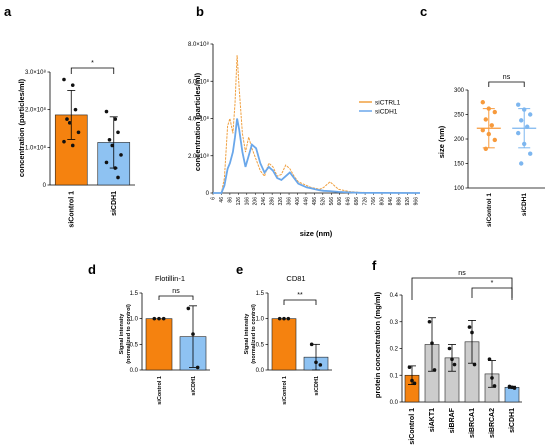  I want to click on panel-d-ytick-label: 0.0, so click(134, 371).